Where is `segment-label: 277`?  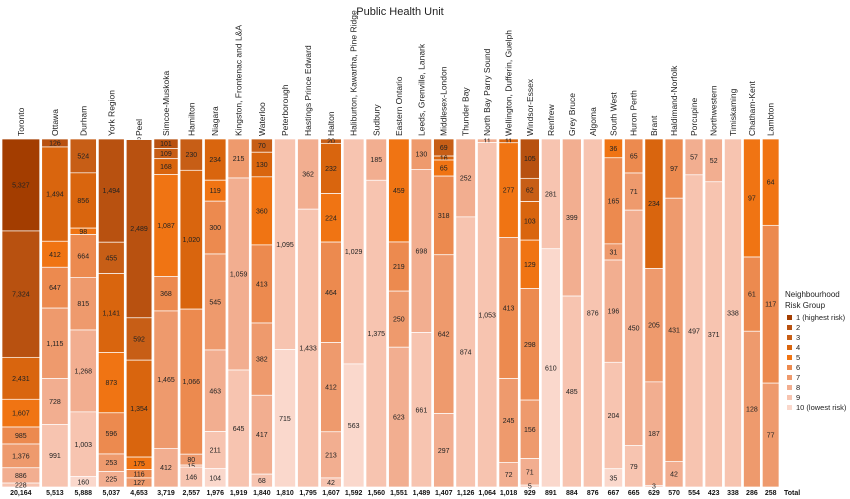 segment-label: 277 is located at coordinates (509, 191).